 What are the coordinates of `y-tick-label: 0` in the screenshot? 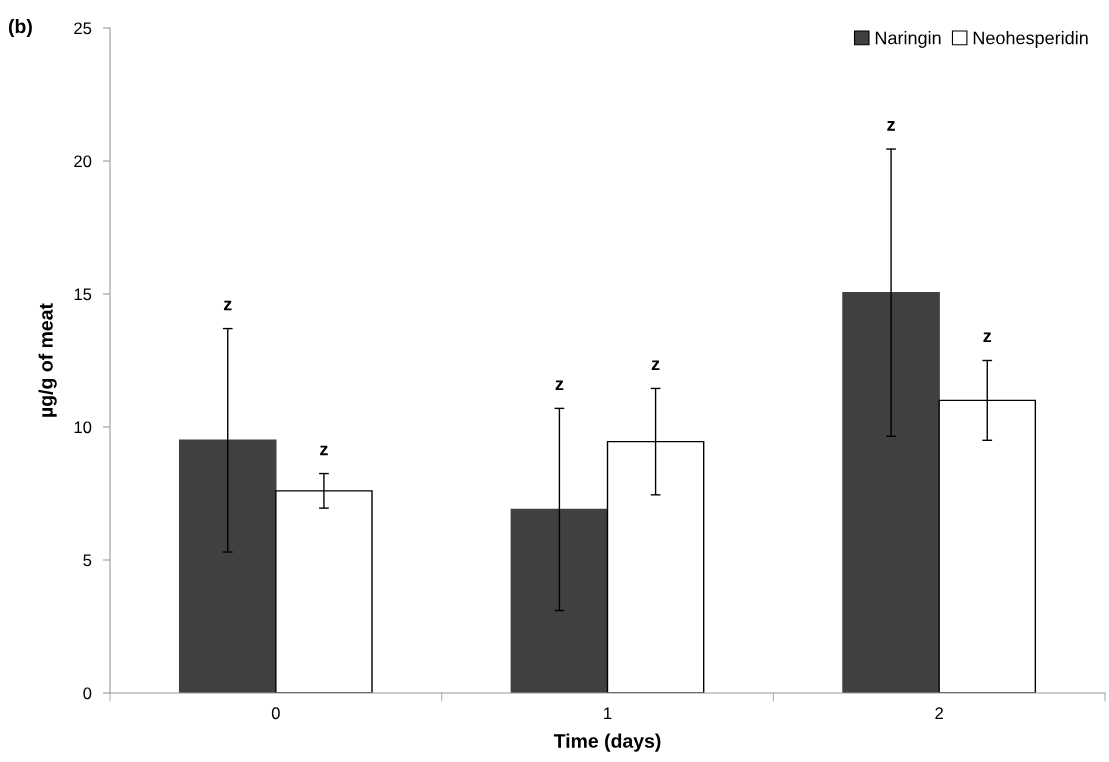 It's located at (87, 693).